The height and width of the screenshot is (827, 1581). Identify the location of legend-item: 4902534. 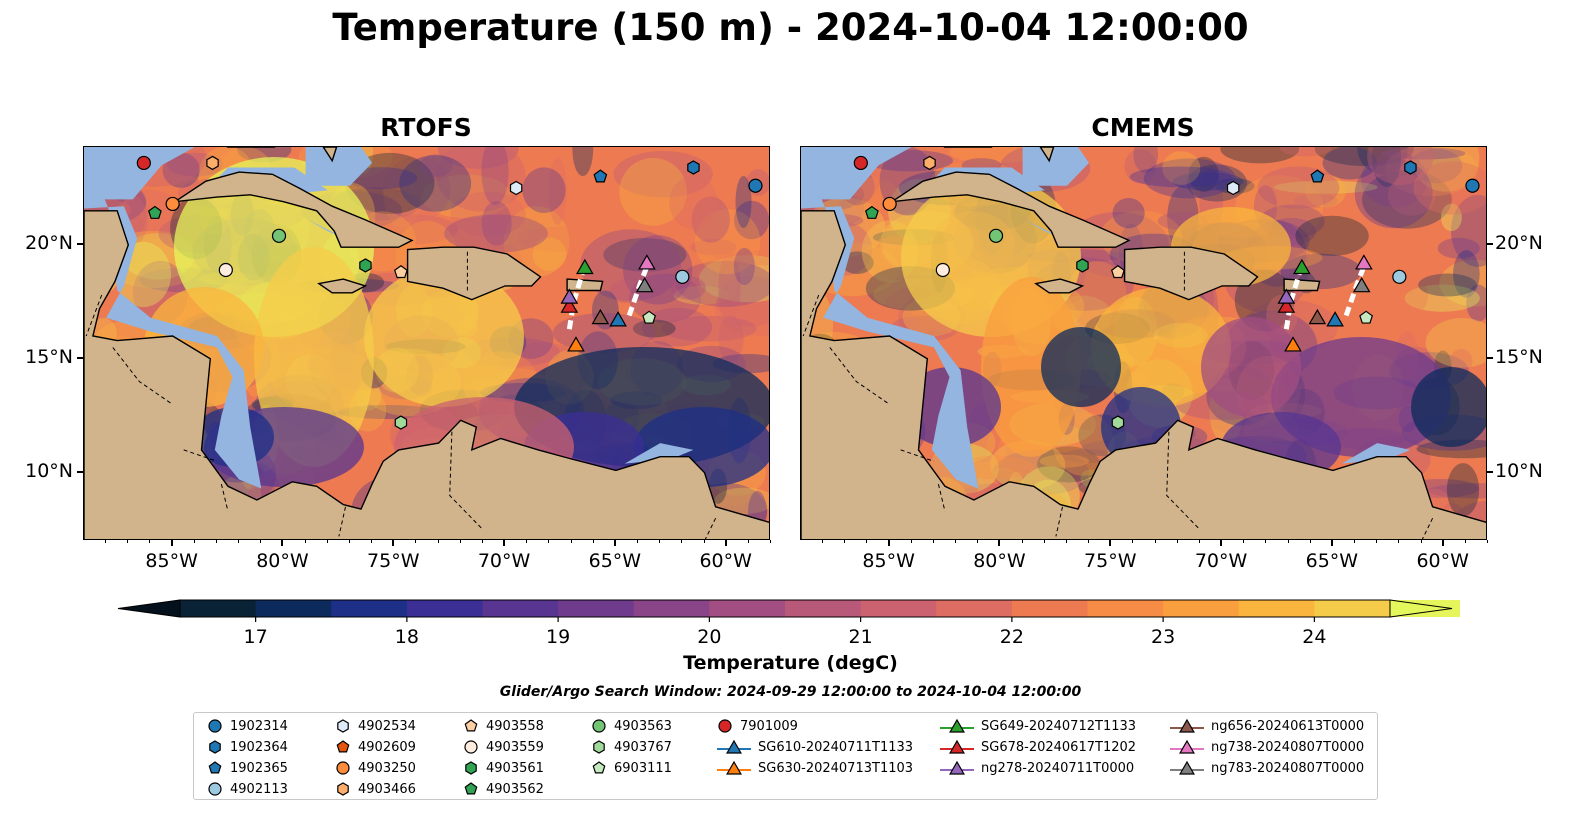
(375, 726).